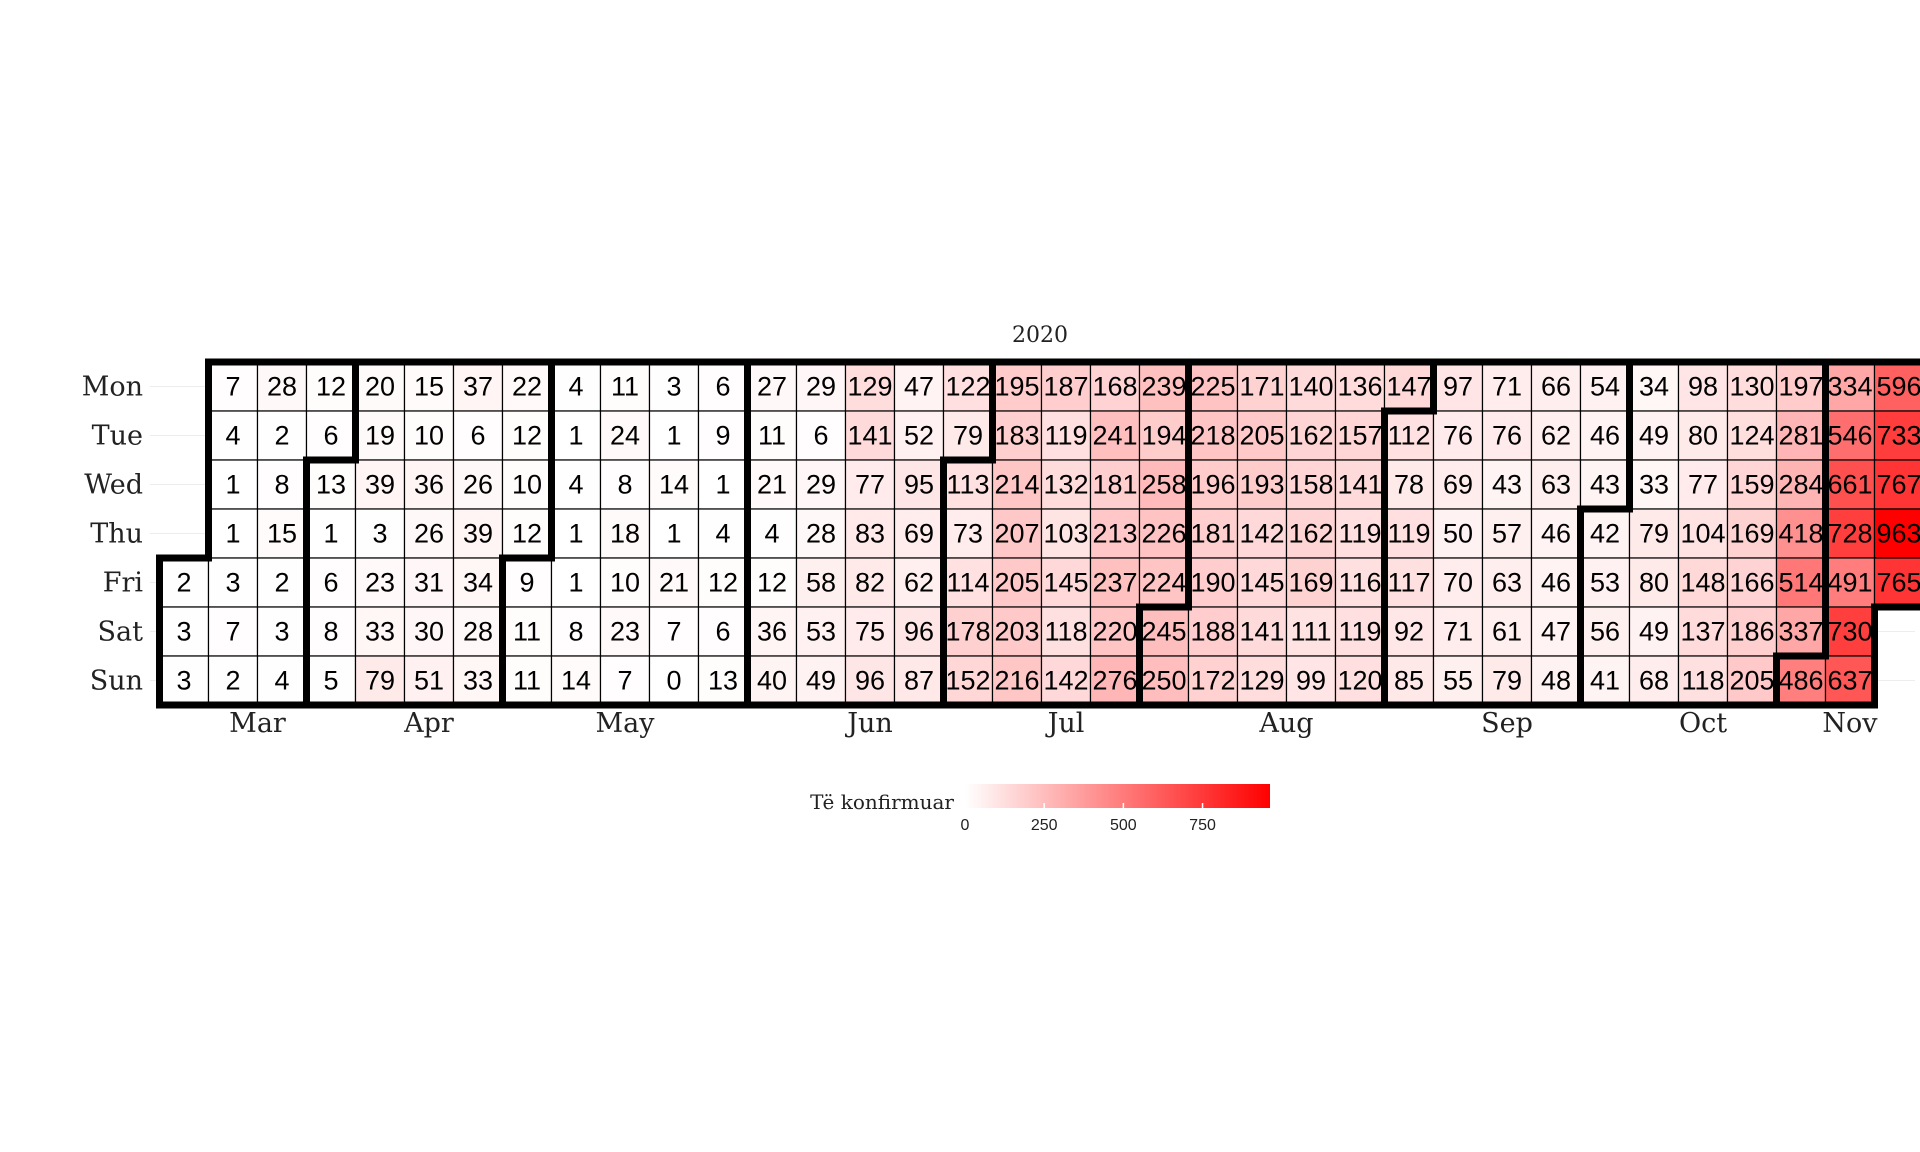 This screenshot has height=1152, width=1920. What do you see at coordinates (919, 632) in the screenshot?
I see `cell-value-label: 96` at bounding box center [919, 632].